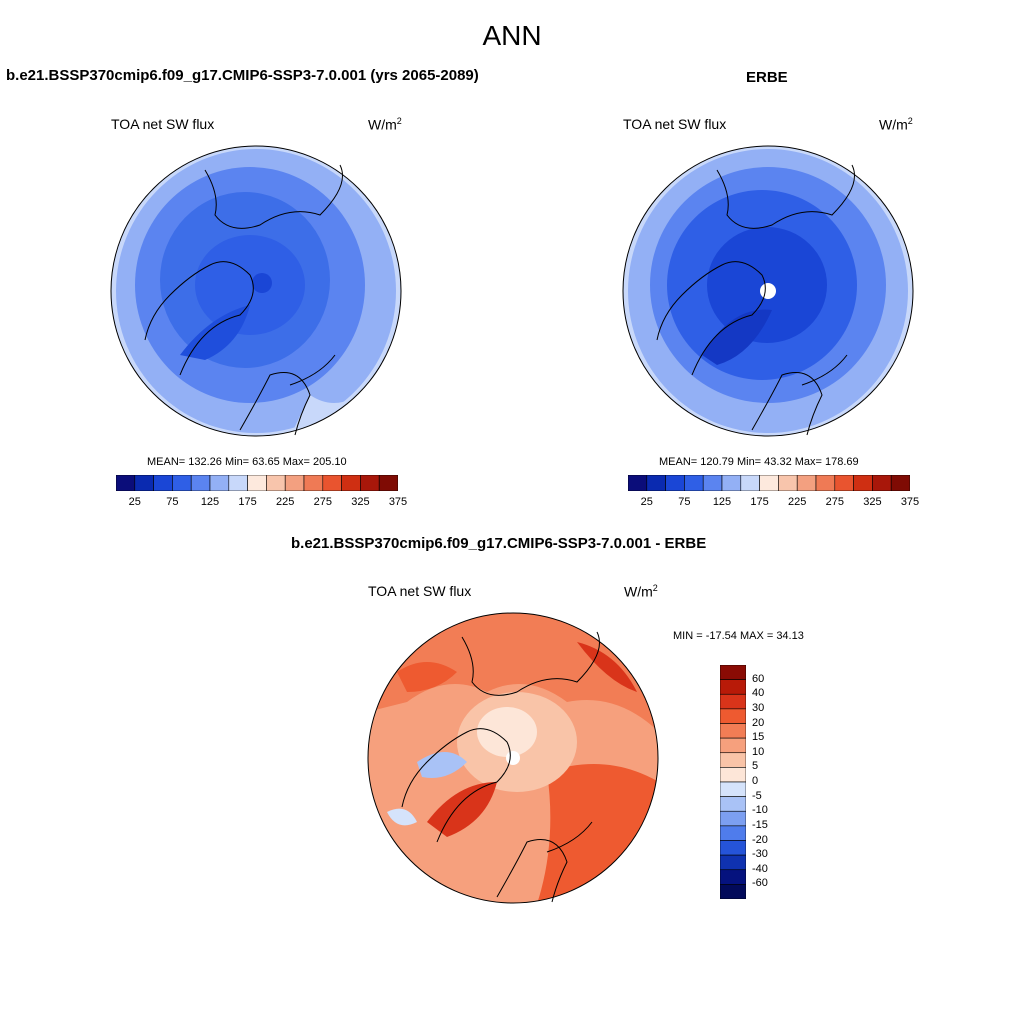  Describe the element at coordinates (247, 502) in the screenshot. I see `model-colorbar-tick-label: 175` at that location.